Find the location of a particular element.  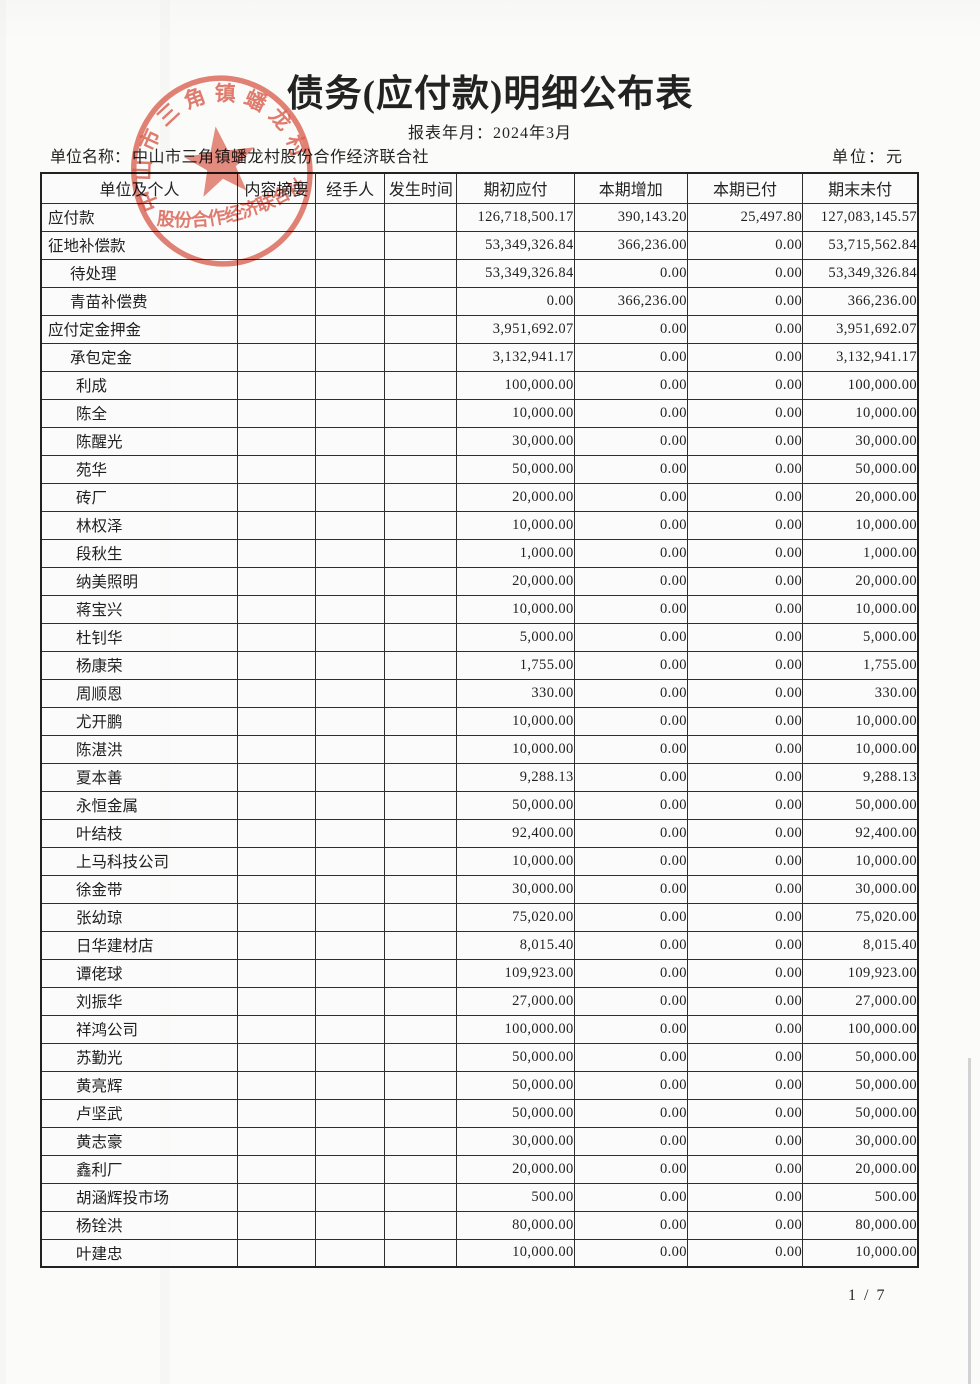

table-row: 蒋宝兴 10,000.00 0.00 0.00 10,000.00 is located at coordinates (479, 609).